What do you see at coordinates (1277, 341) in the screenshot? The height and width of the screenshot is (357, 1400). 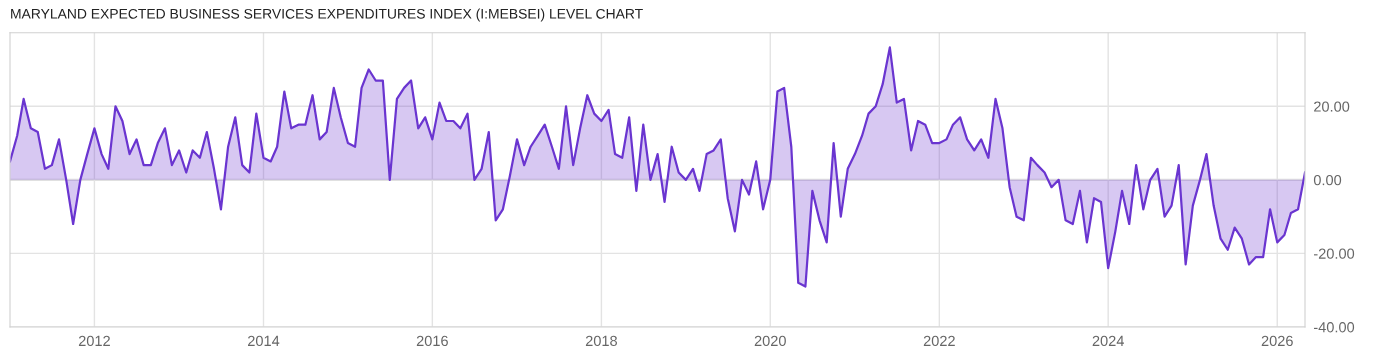 I see `x-tick-label: 2026` at bounding box center [1277, 341].